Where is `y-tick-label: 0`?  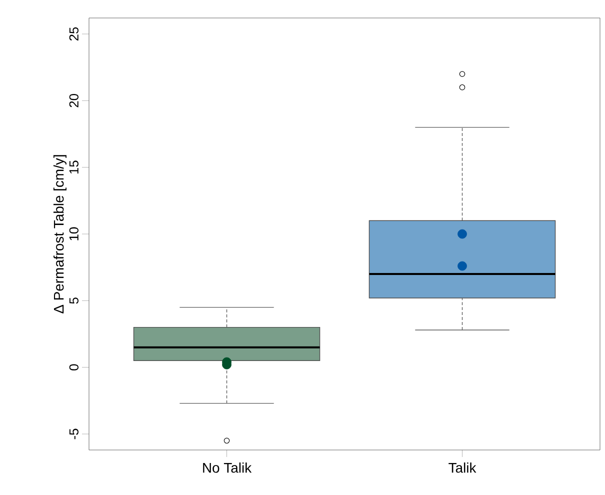
y-tick-label: 0 is located at coordinates (73, 367).